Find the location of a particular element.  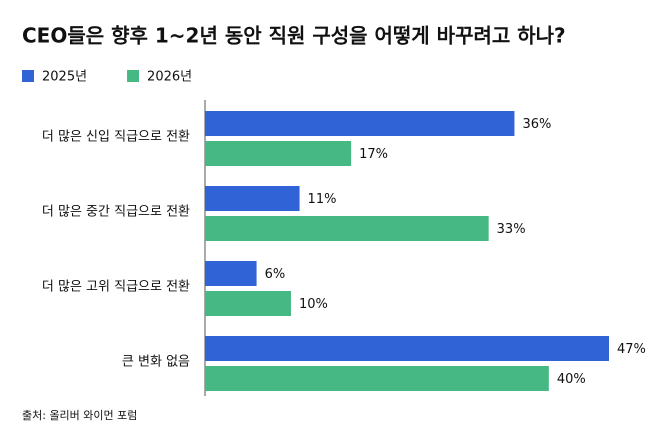

data-label: 10% is located at coordinates (313, 304).